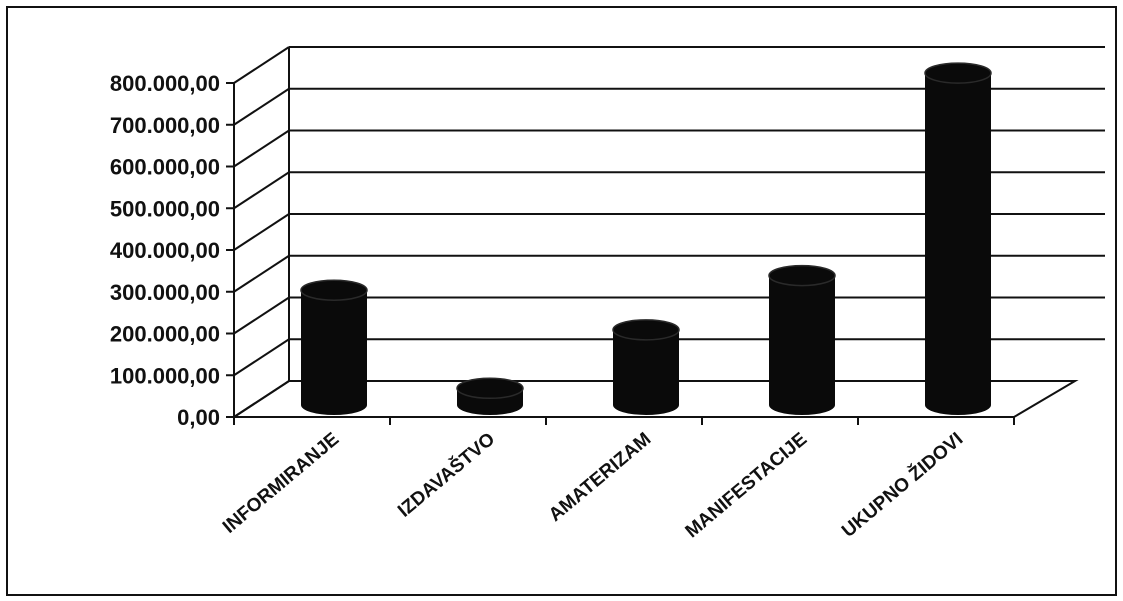  Describe the element at coordinates (198, 417) in the screenshot. I see `y-tick-label: 0,00` at that location.